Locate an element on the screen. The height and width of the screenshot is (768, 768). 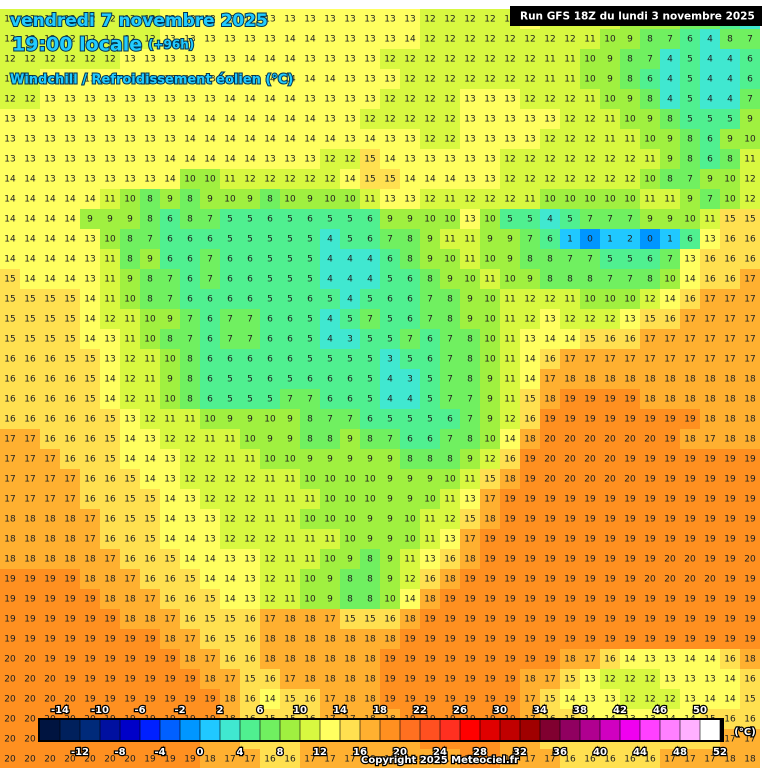
legend-label: 10 is located at coordinates (300, 710).